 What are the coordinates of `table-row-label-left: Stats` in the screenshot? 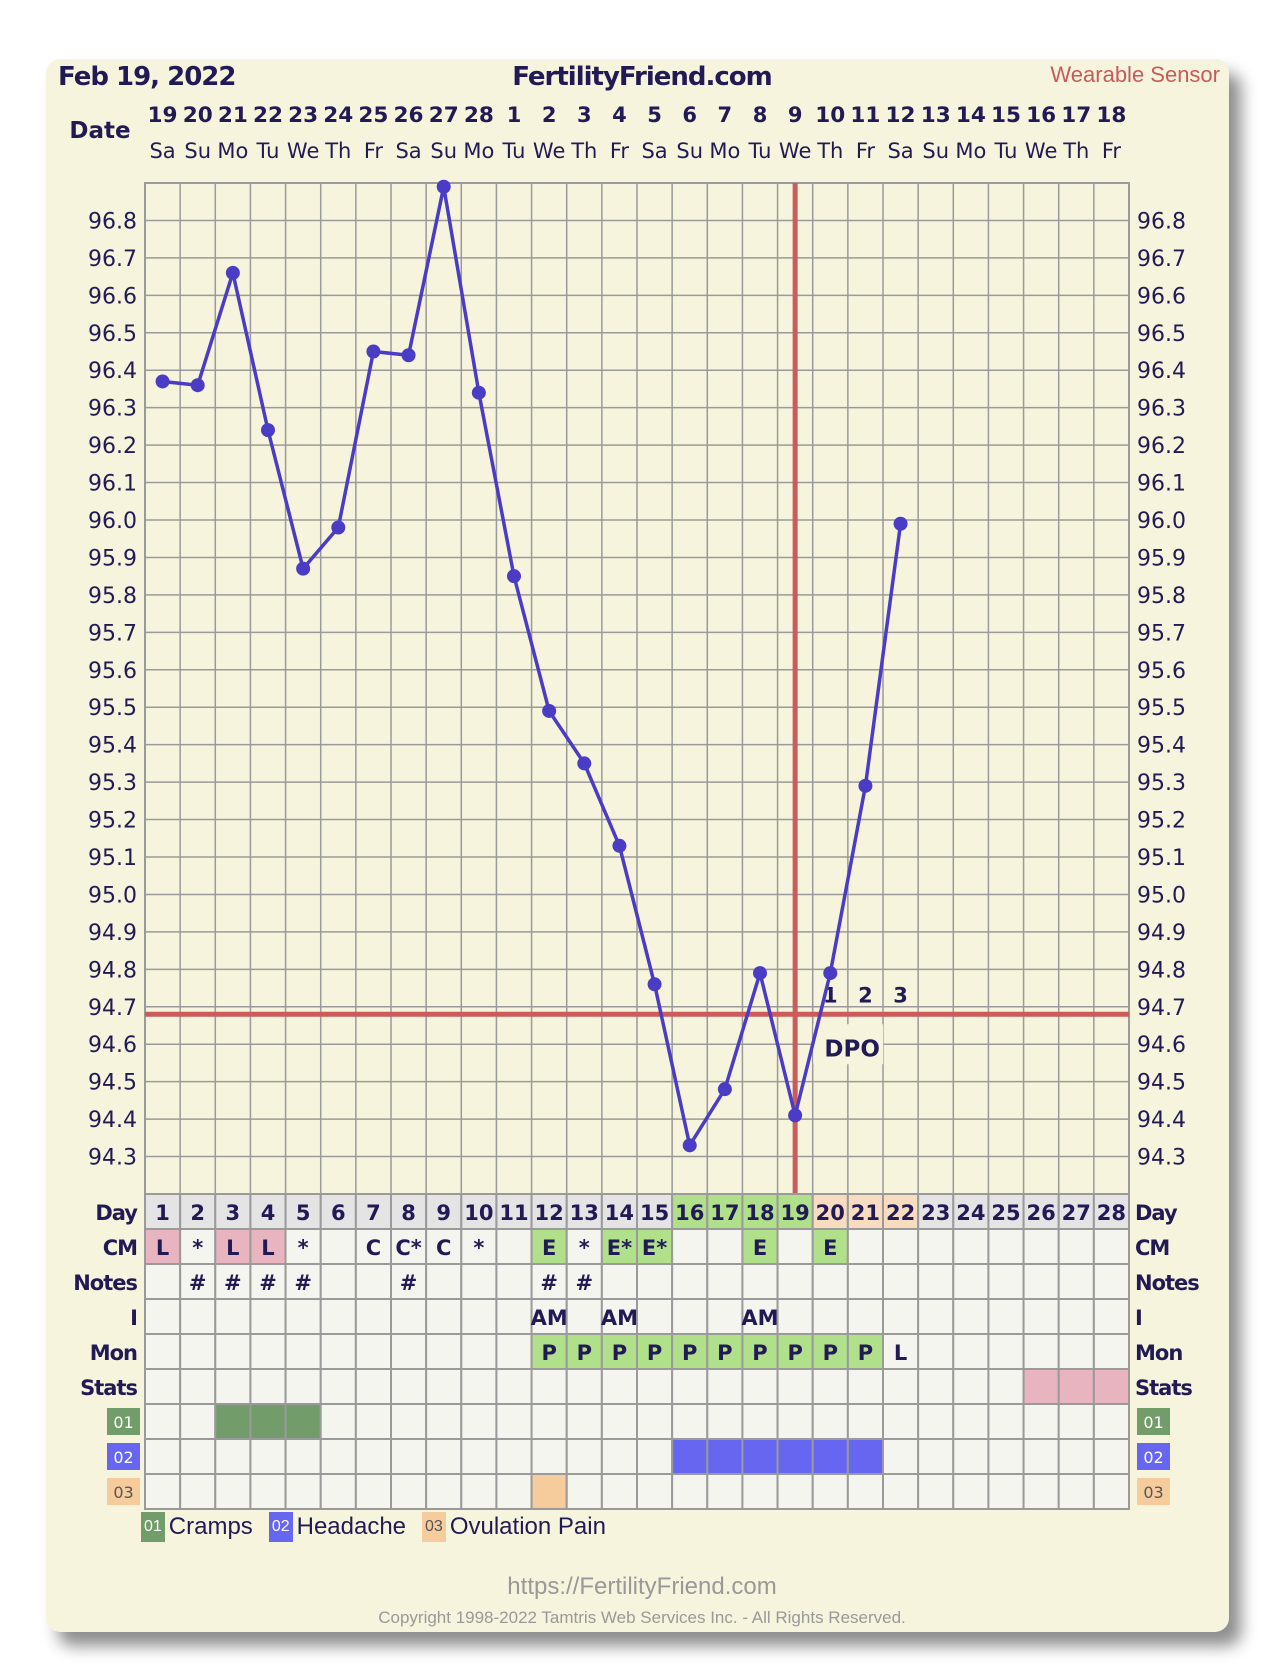 It's located at (108, 1388).